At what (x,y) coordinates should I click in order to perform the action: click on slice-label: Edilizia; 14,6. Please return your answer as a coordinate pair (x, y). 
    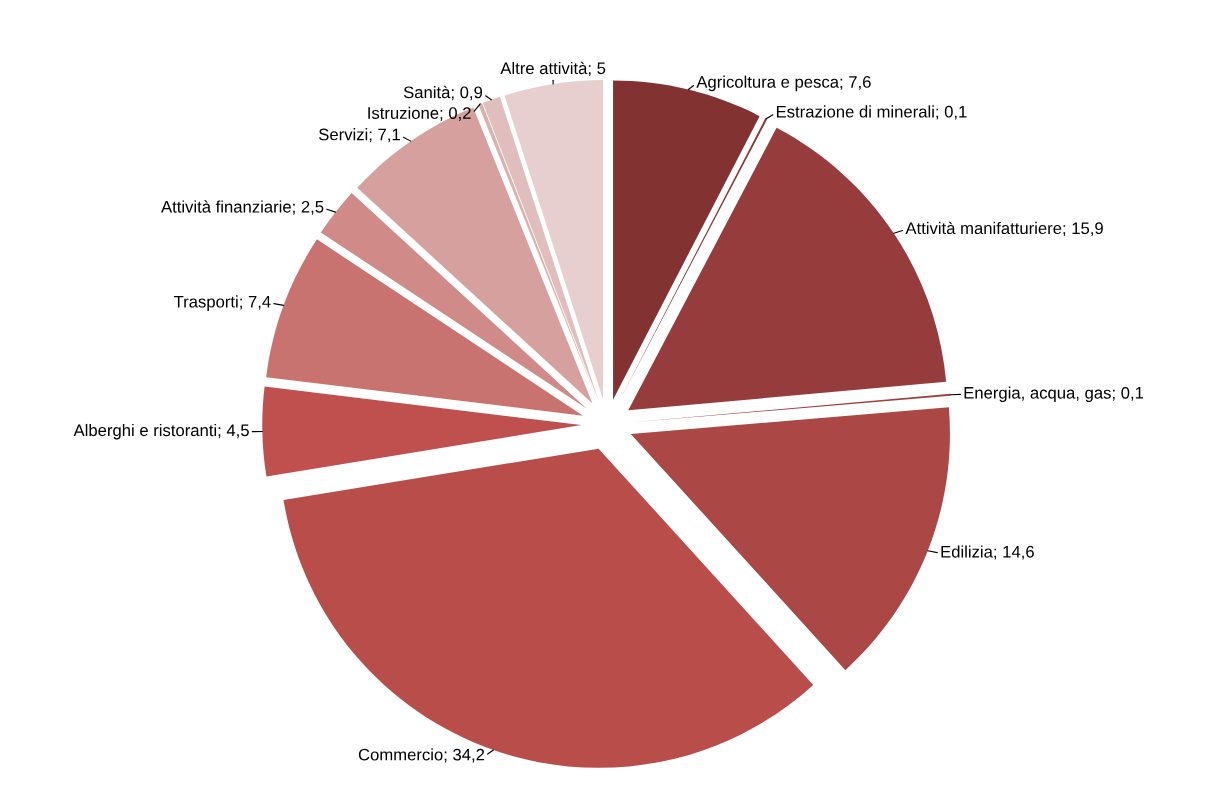
    Looking at the image, I should click on (987, 552).